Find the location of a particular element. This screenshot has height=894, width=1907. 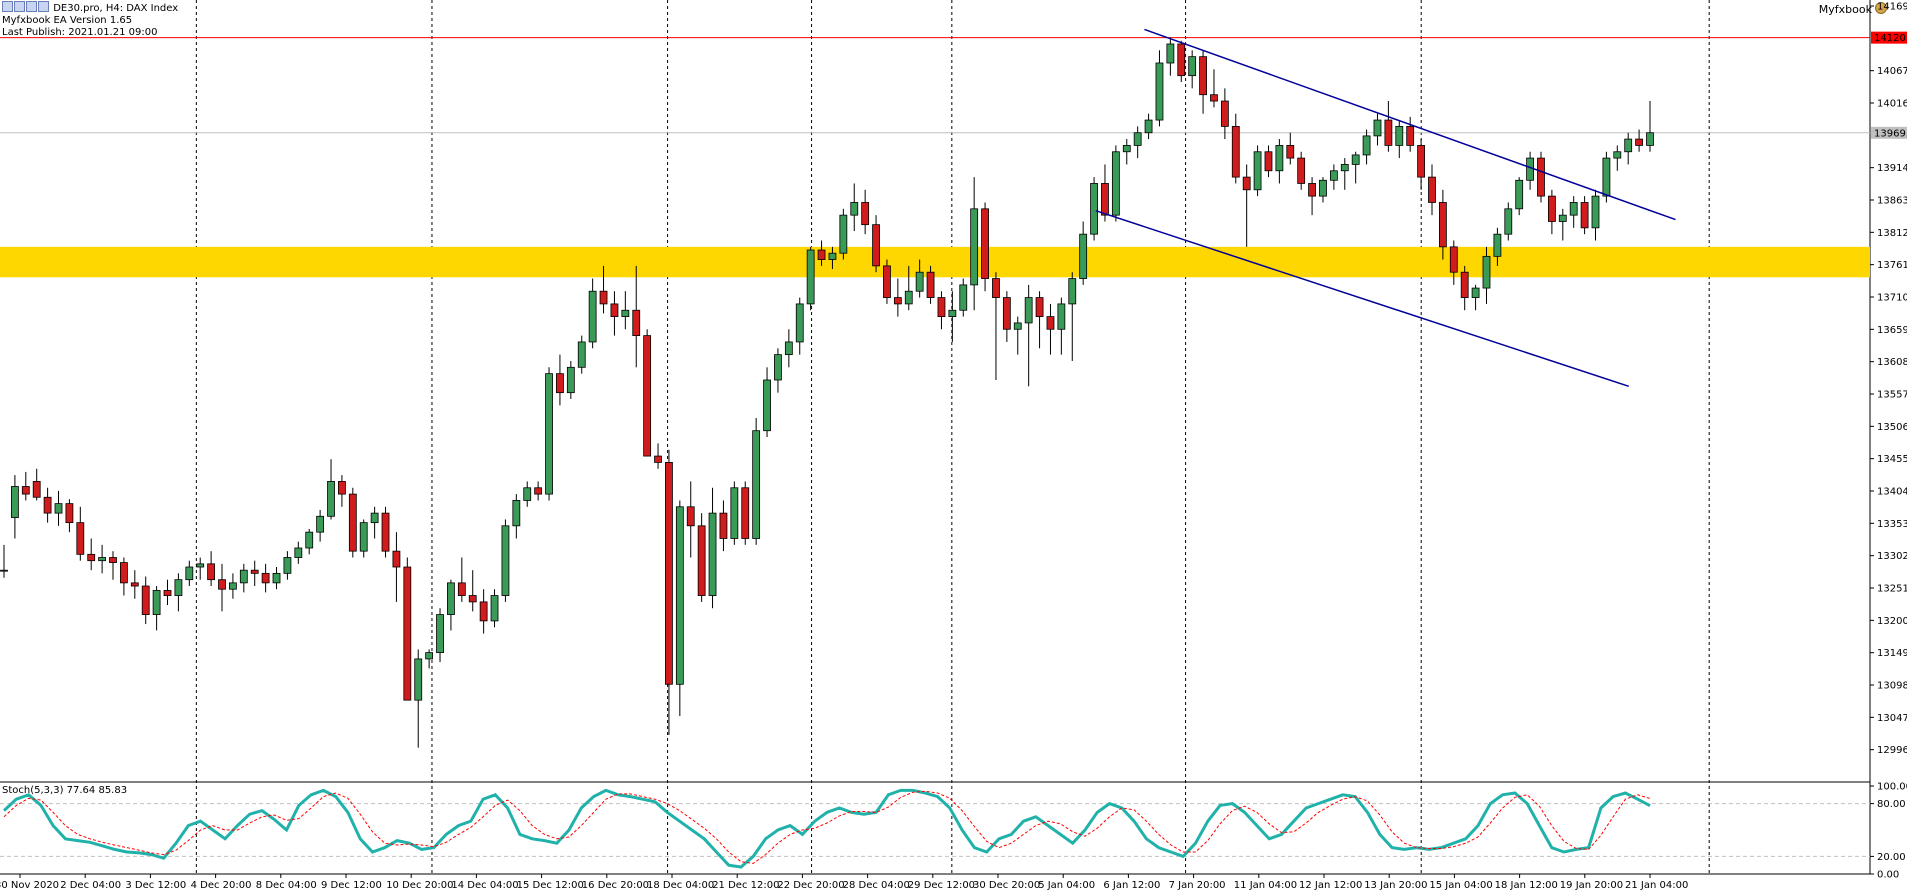

time-tick-label: 16 Dec 20:00 is located at coordinates (615, 885).